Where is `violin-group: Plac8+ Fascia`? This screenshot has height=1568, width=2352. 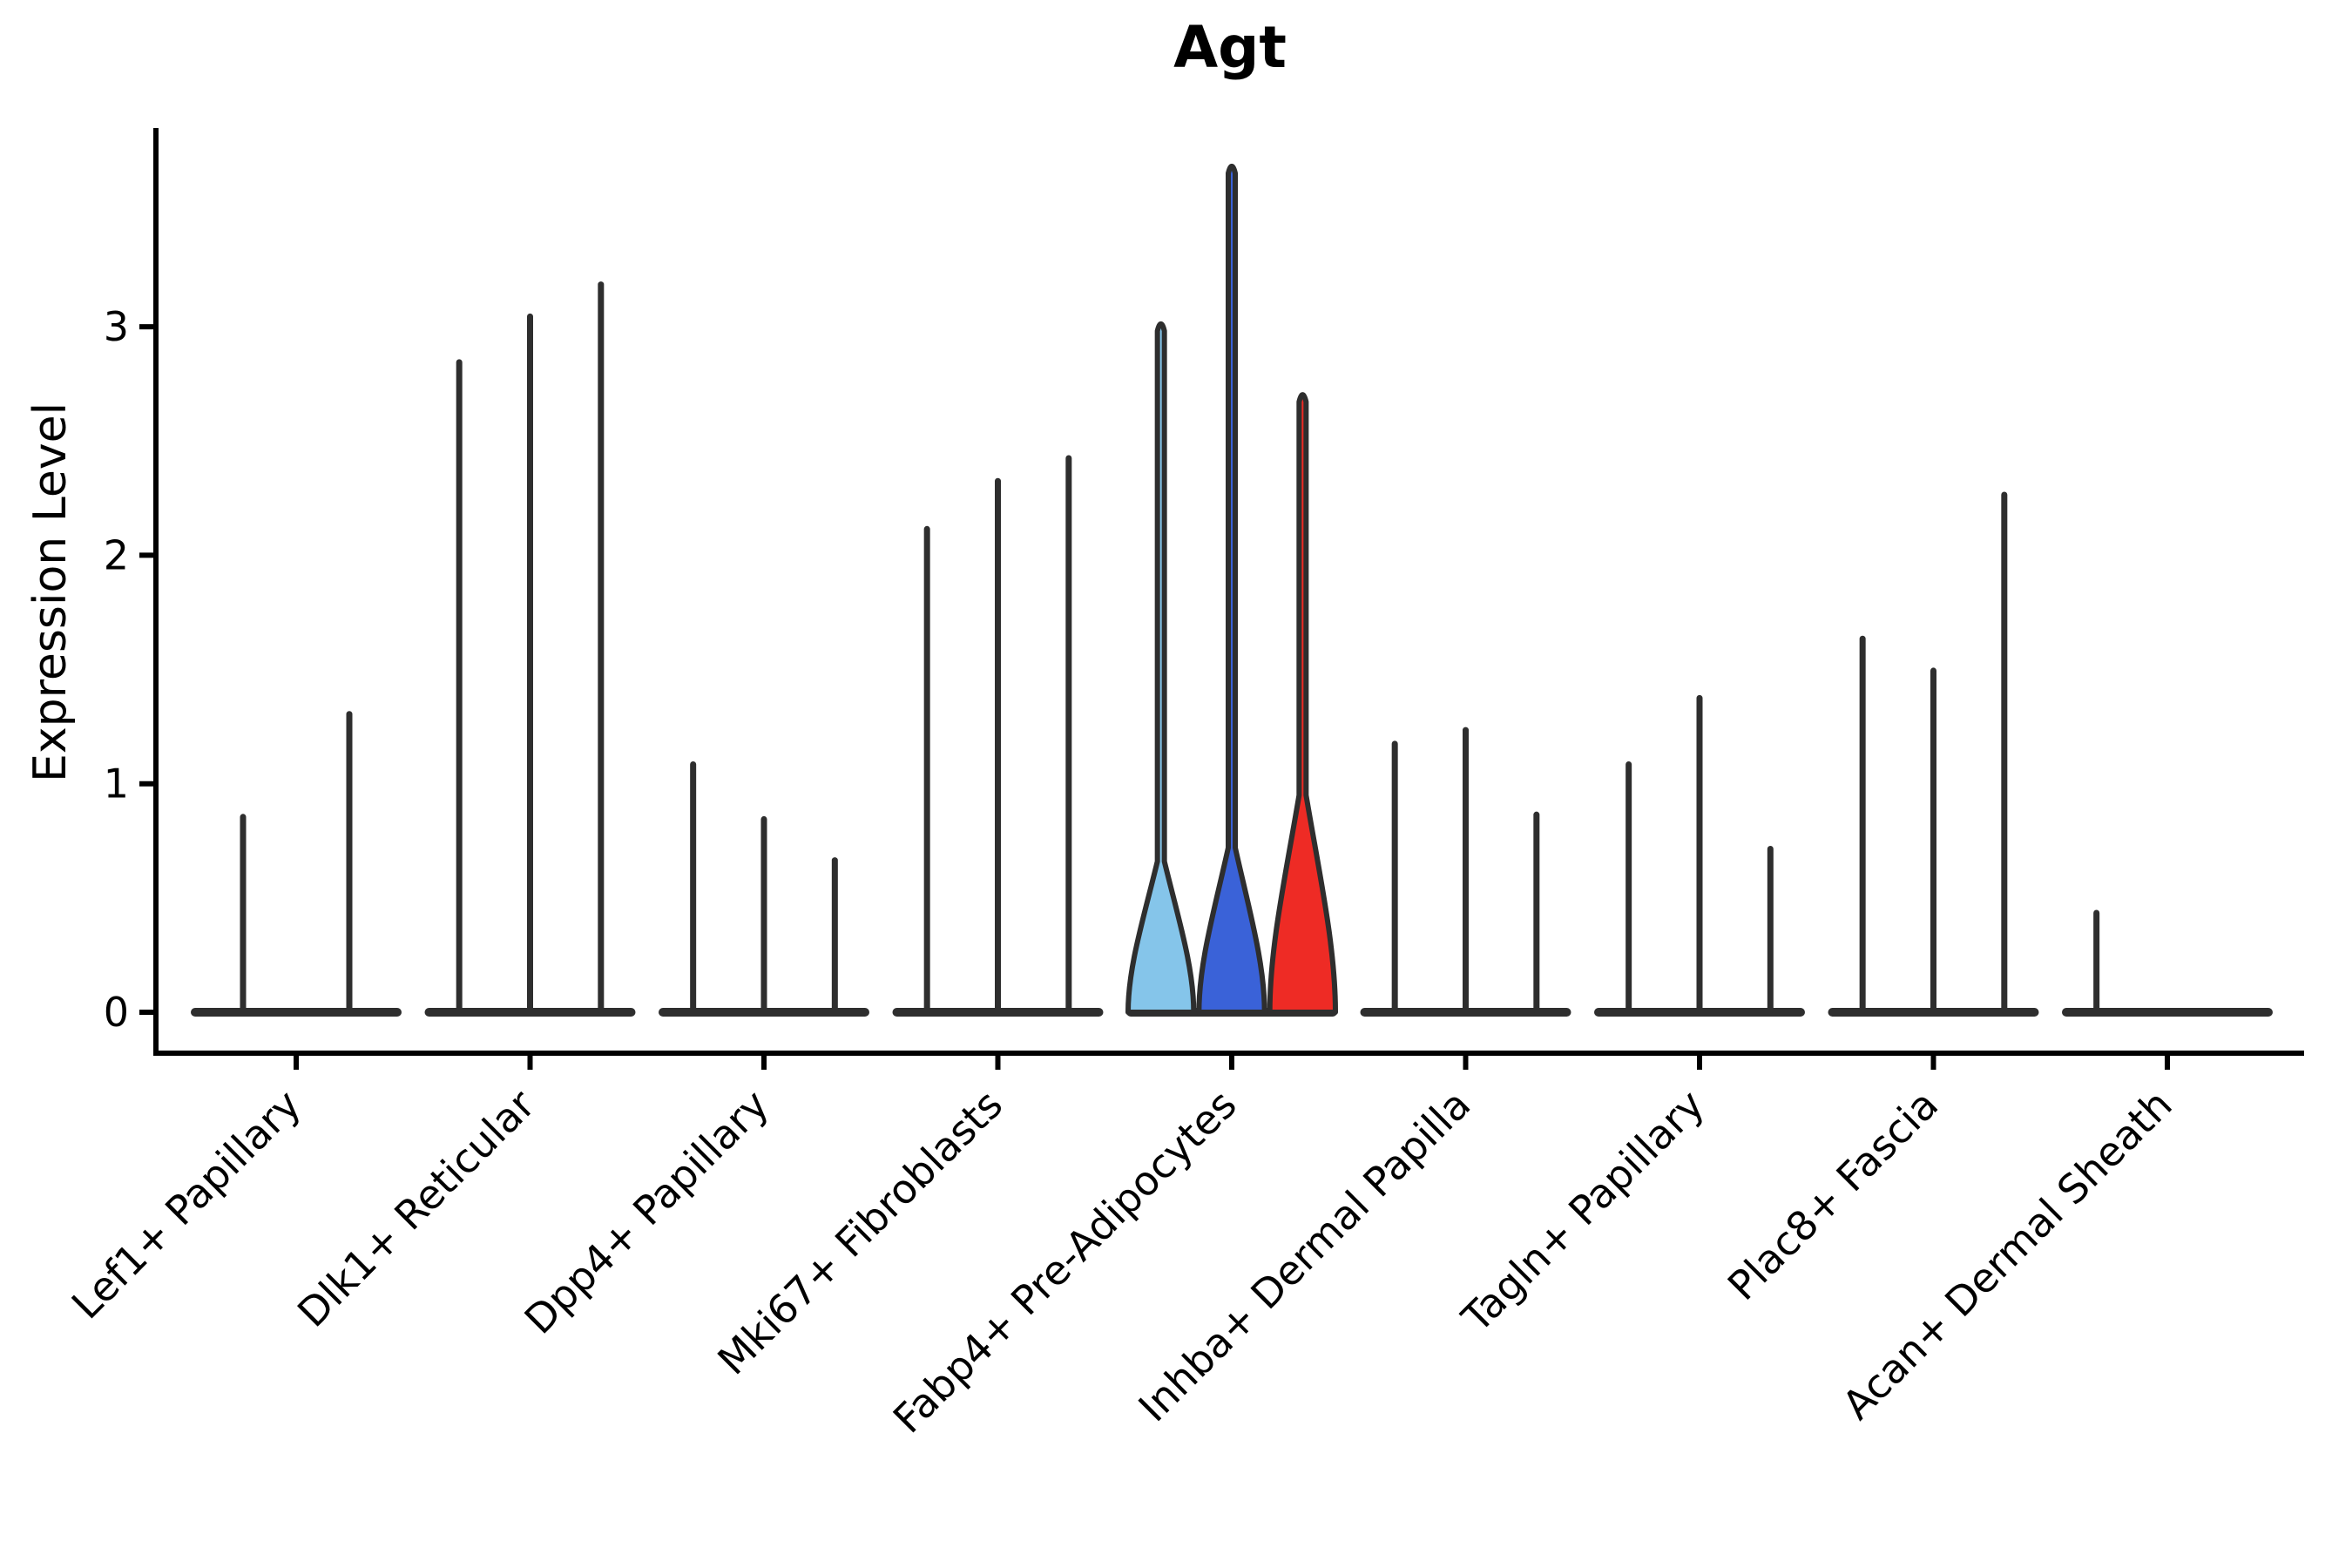 violin-group: Plac8+ Fascia is located at coordinates (1879, 900).